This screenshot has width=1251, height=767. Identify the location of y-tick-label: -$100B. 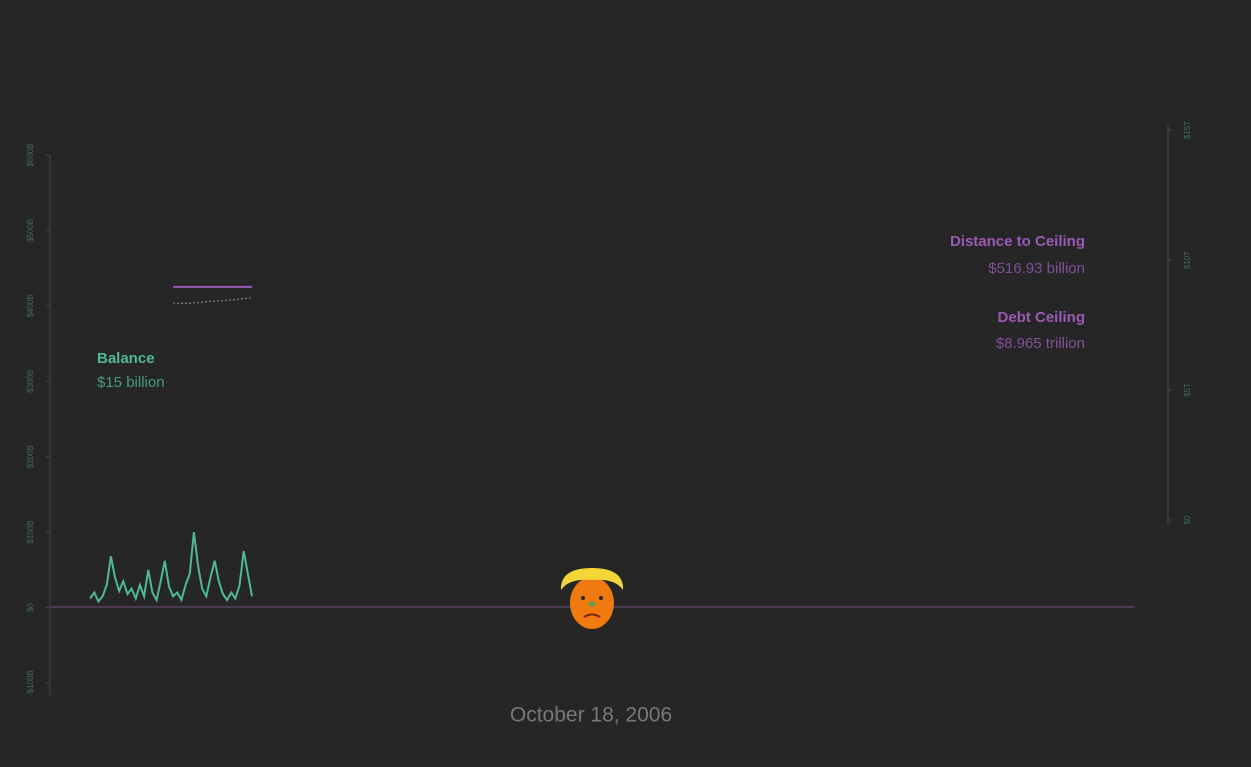
(30, 683).